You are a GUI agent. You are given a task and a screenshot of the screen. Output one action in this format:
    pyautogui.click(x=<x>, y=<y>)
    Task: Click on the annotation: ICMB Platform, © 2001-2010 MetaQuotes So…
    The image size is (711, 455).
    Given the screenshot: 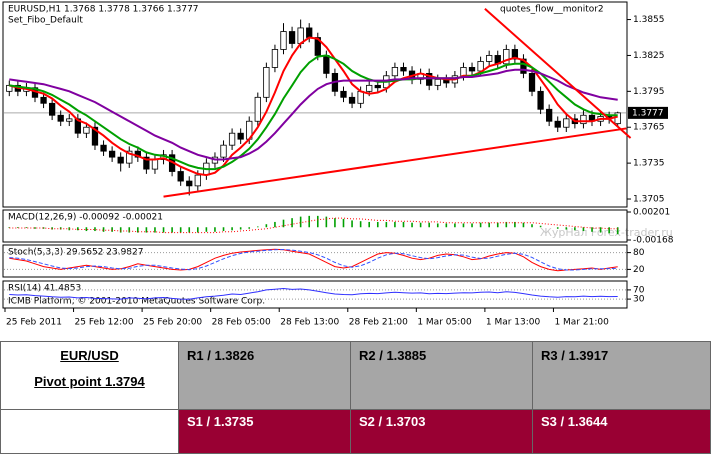 What is the action you would take?
    pyautogui.click(x=136, y=302)
    